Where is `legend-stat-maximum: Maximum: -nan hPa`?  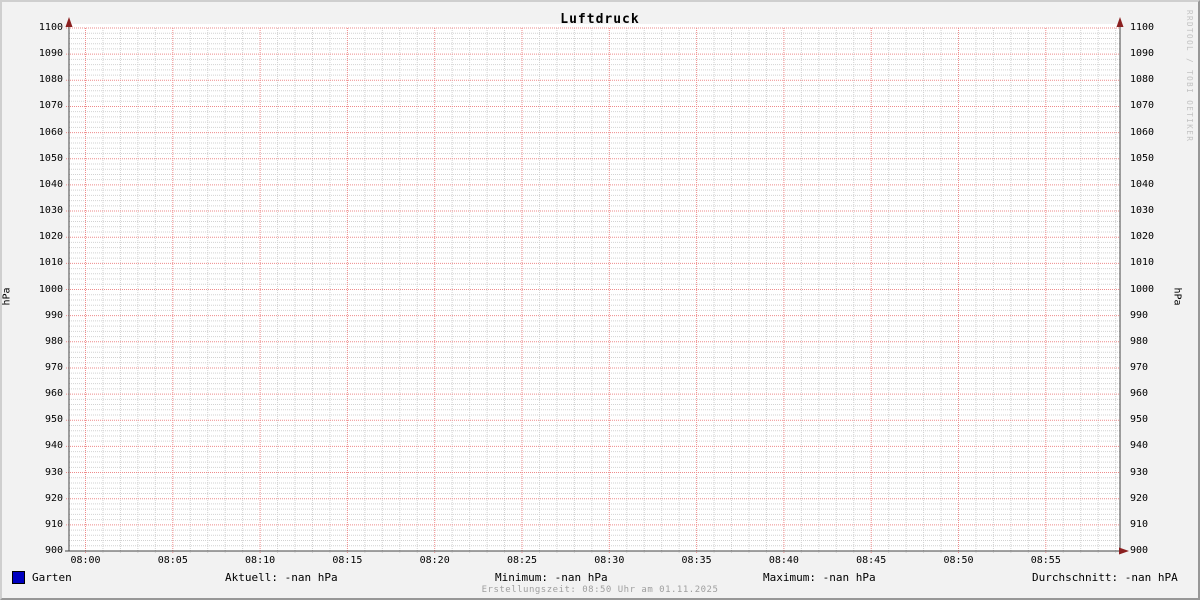
legend-stat-maximum: Maximum: -nan hPa is located at coordinates (819, 577).